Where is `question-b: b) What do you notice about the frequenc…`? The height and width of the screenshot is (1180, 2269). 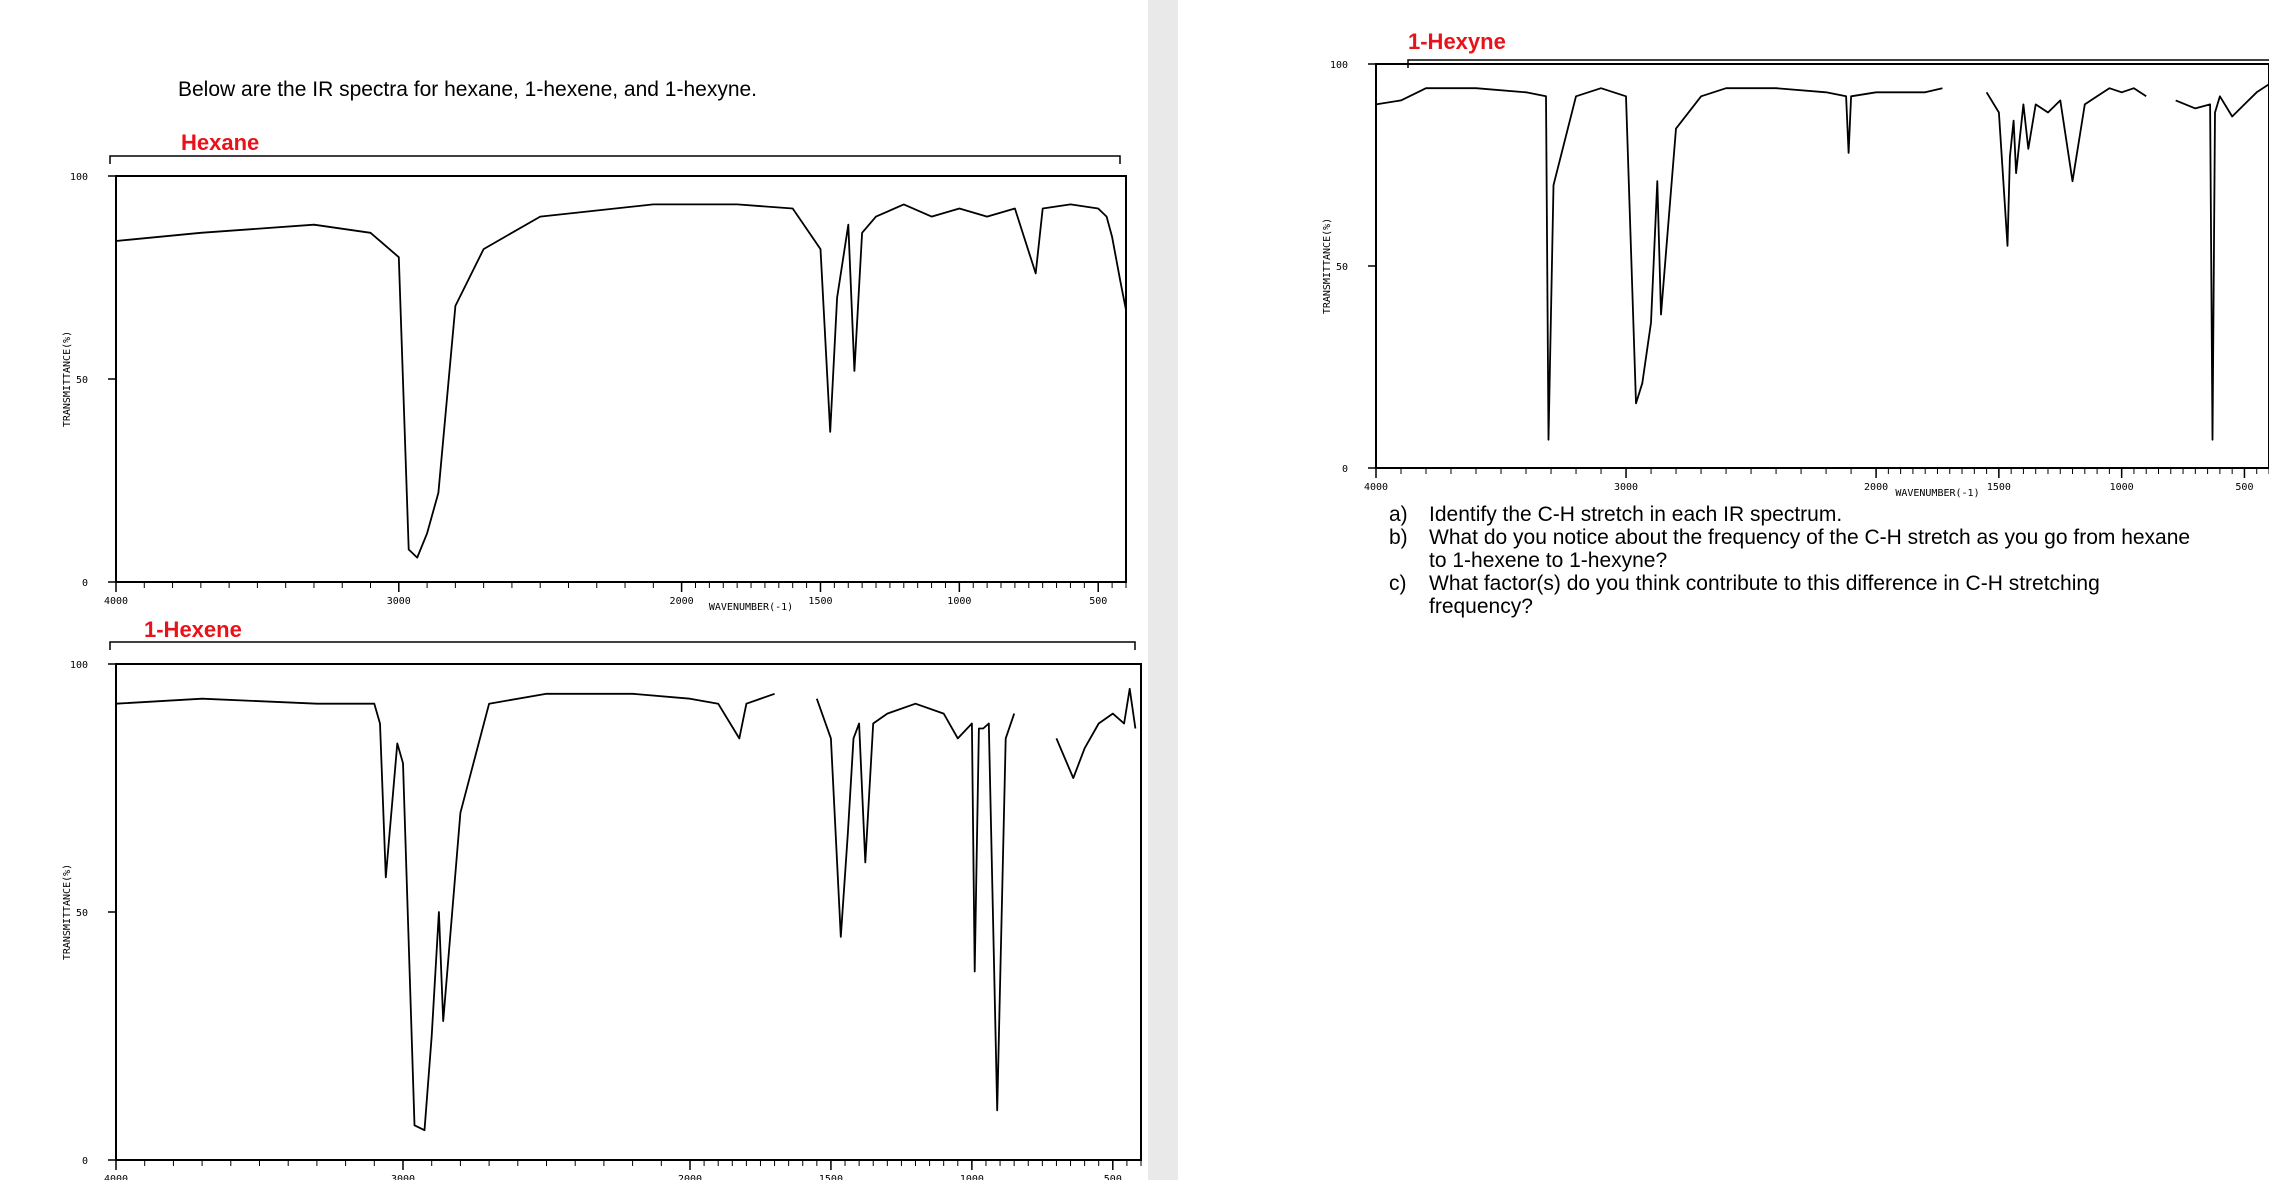
question-b: b) What do you notice about the frequenc… is located at coordinates (1799, 549).